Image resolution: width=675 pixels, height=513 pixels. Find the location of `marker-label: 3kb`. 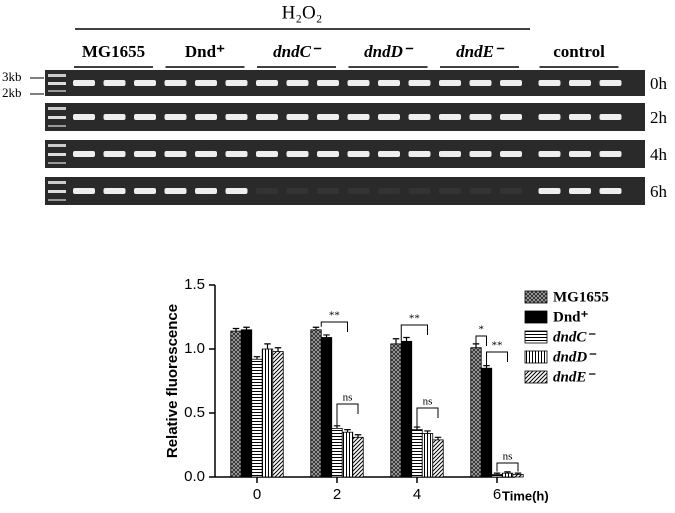

marker-label: 3kb is located at coordinates (12, 76).